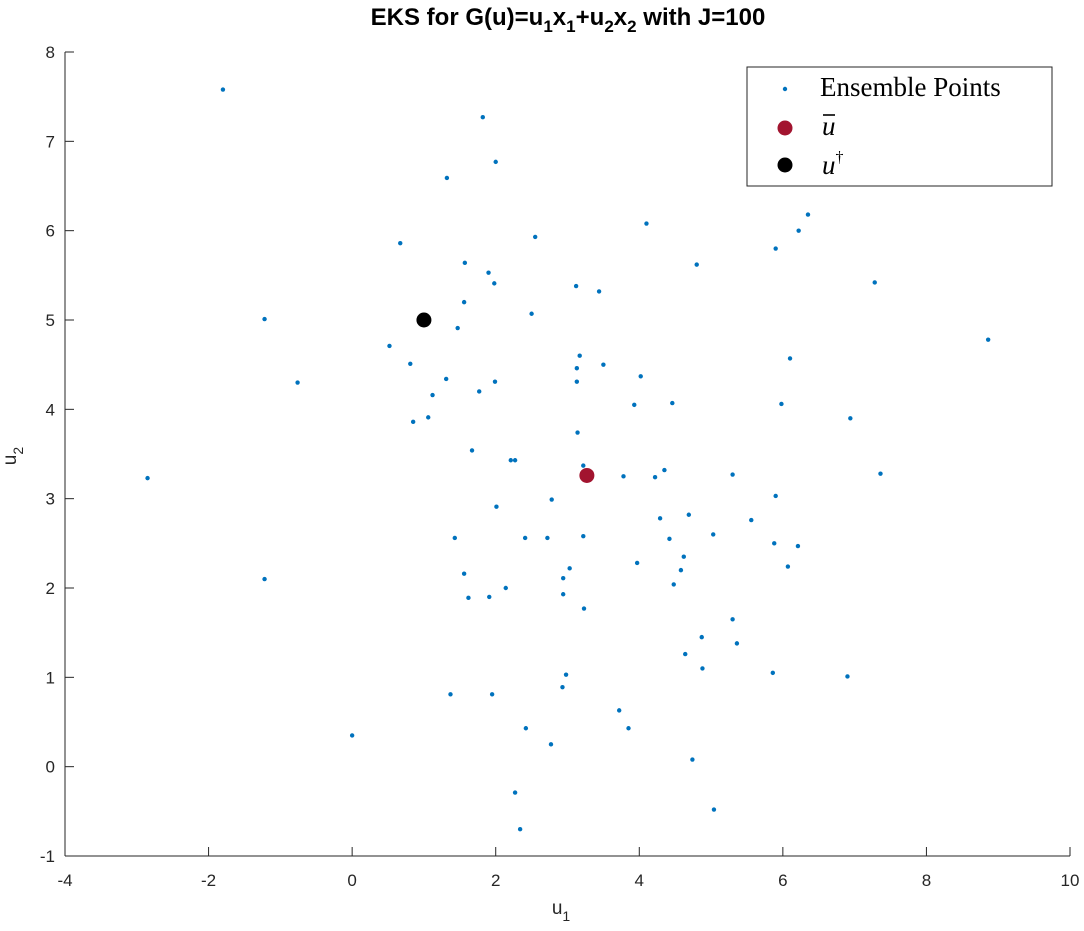 Image resolution: width=1084 pixels, height=931 pixels. I want to click on legend-truth-marker, so click(785, 165).